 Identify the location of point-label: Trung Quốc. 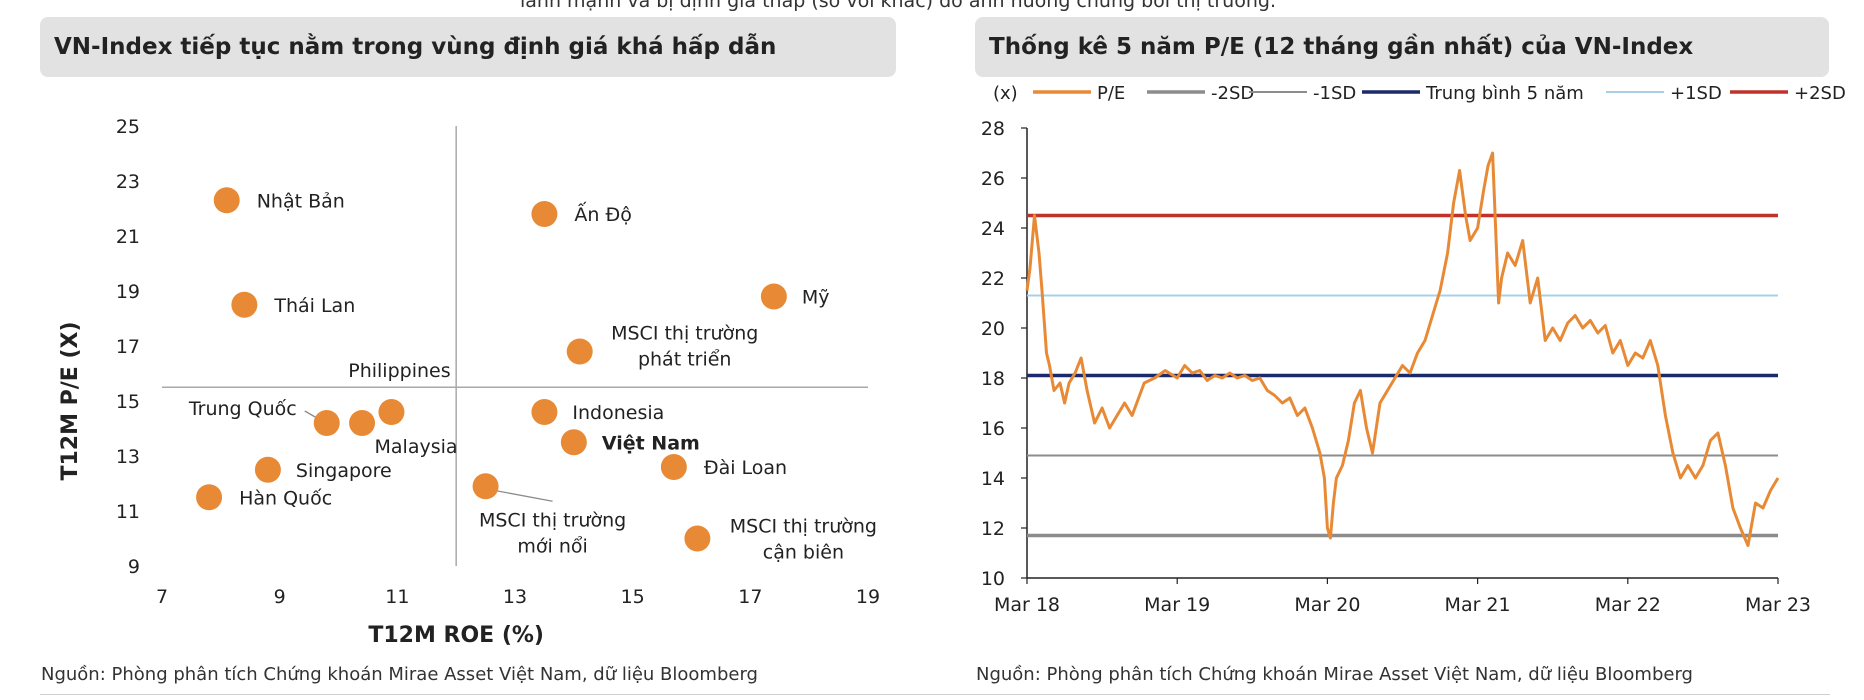
(242, 409).